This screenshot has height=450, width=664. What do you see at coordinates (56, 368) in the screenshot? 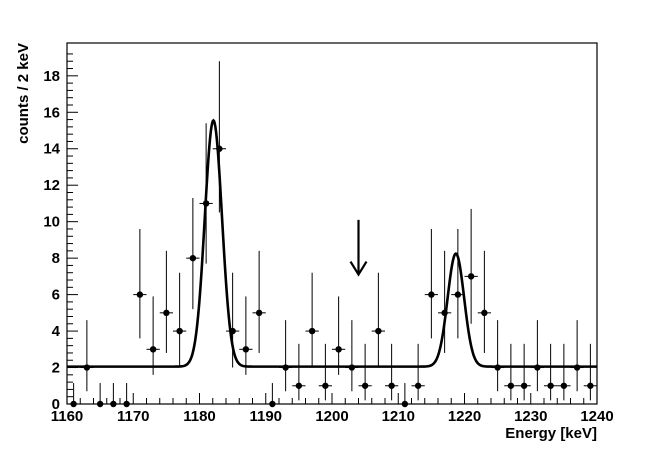
I see `y-tick-label: 2` at bounding box center [56, 368].